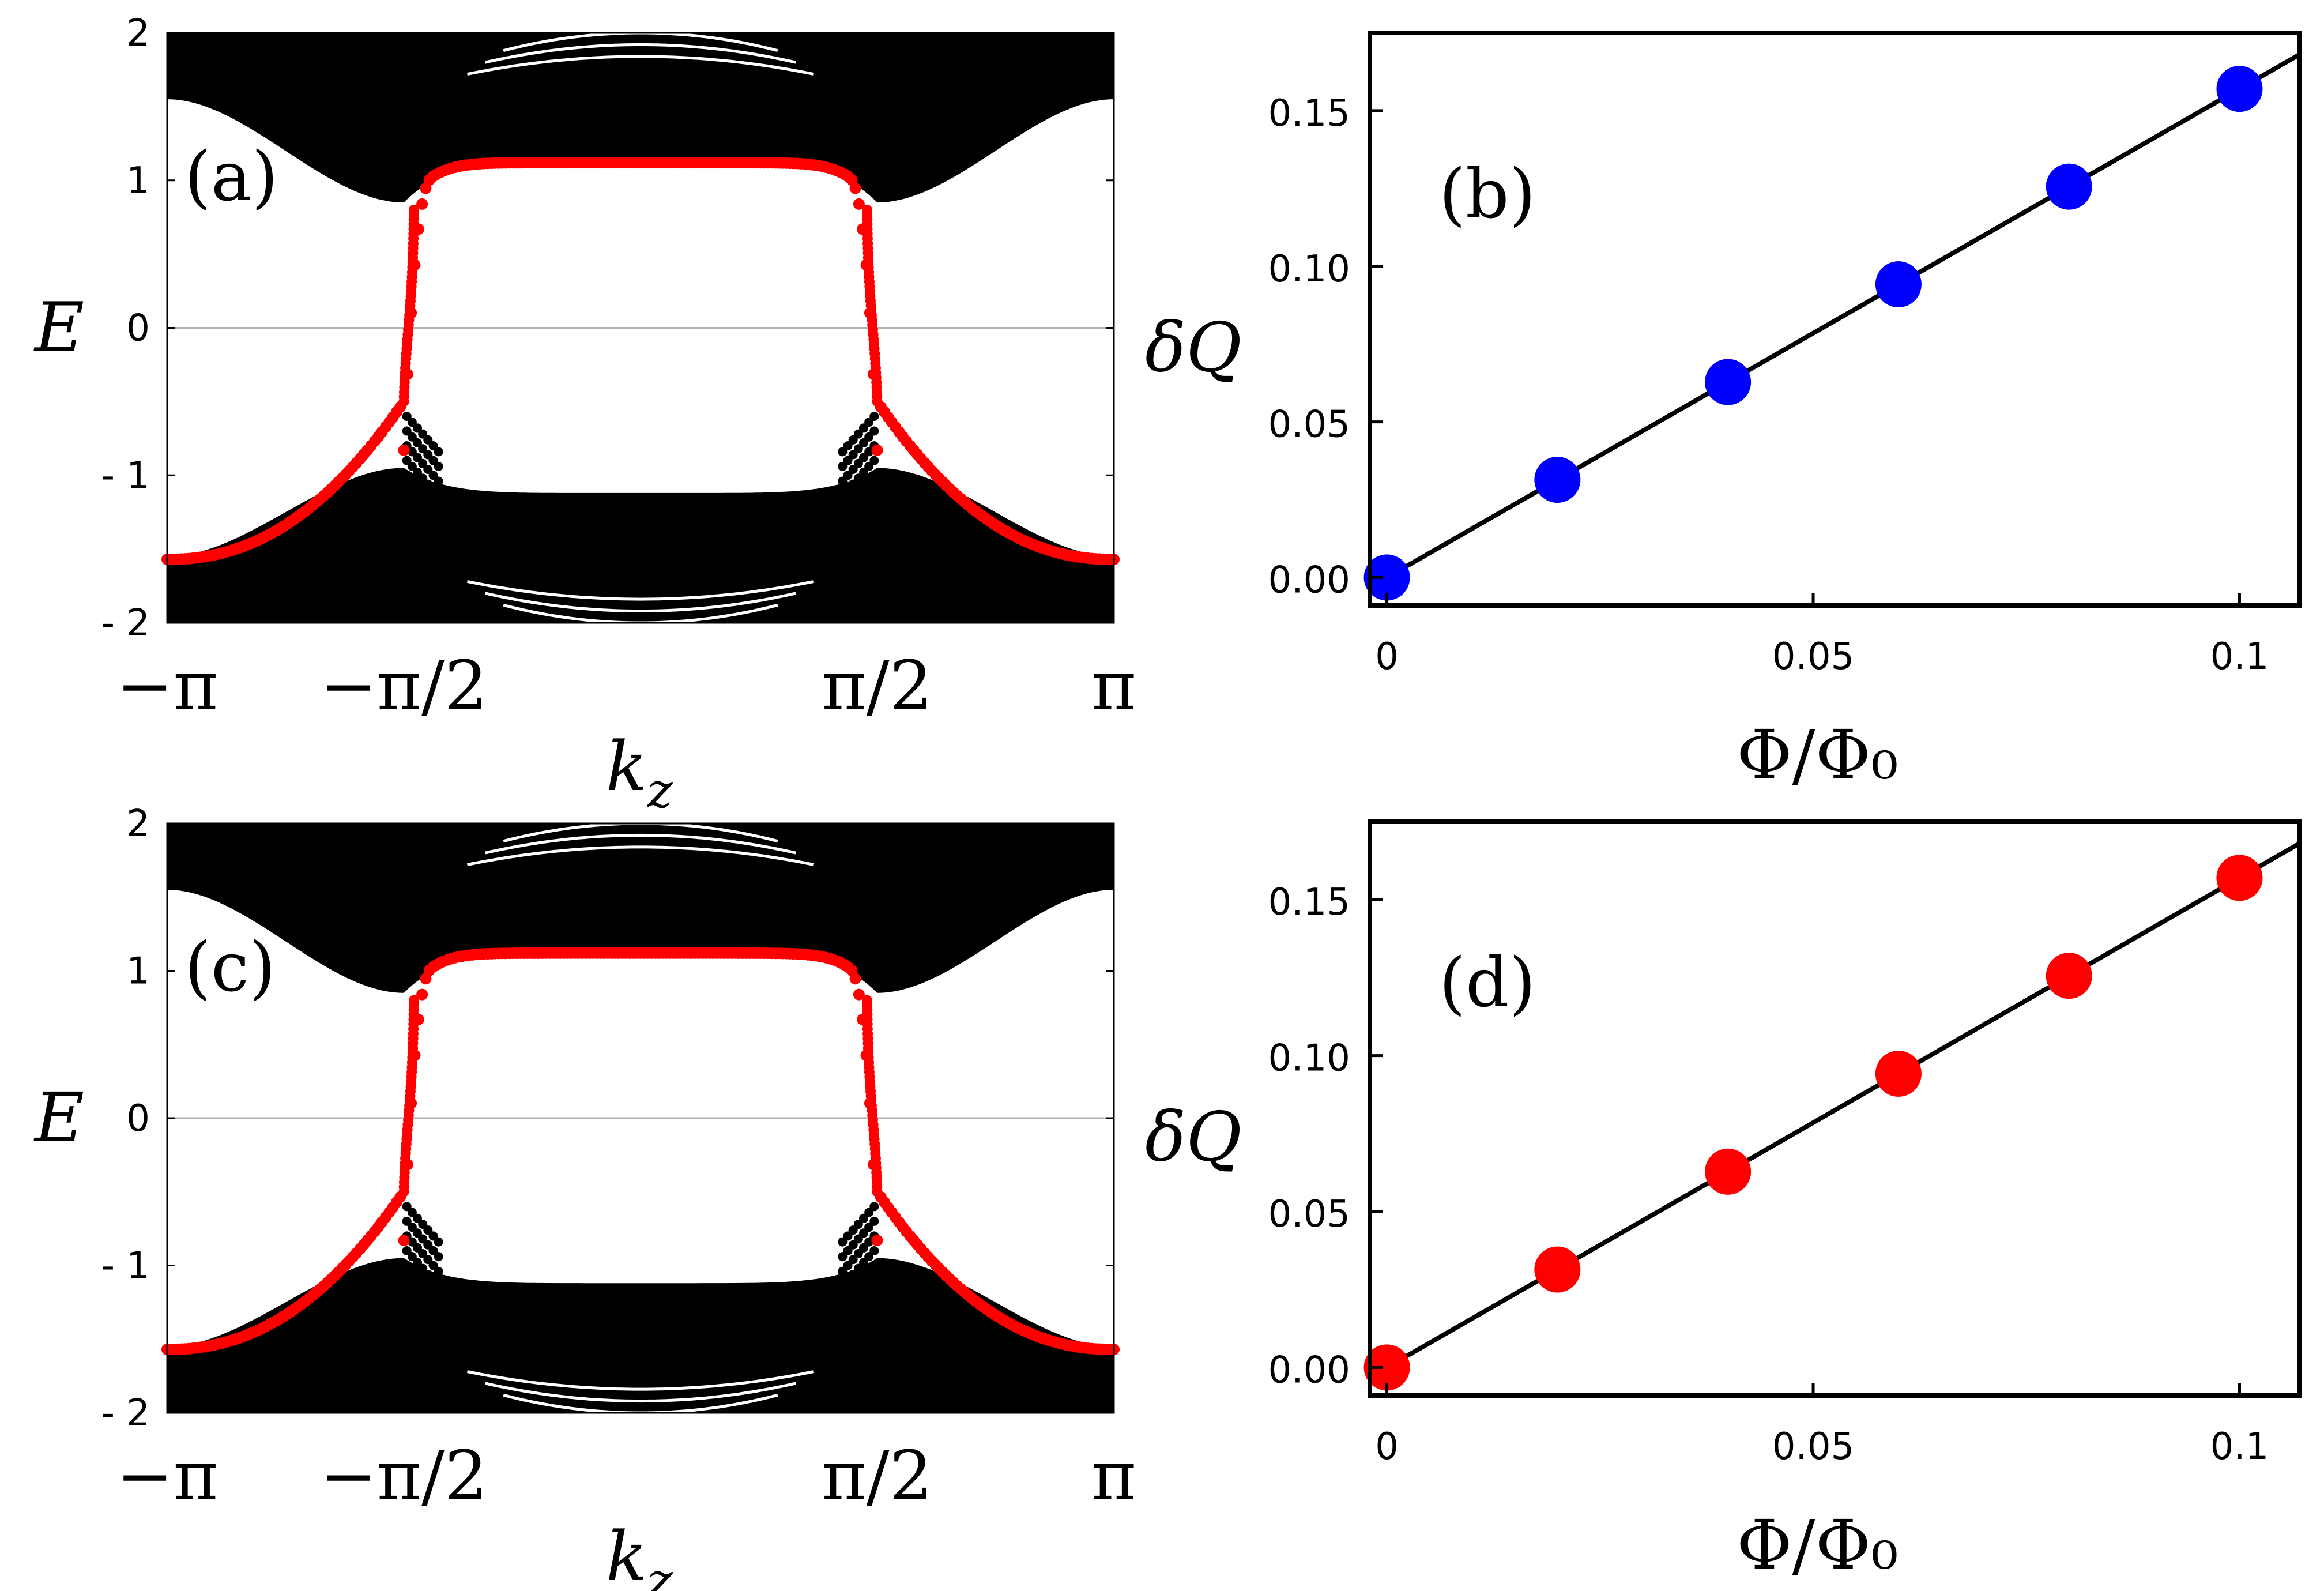  What do you see at coordinates (640, 118) in the screenshot?
I see `conduction-band-region` at bounding box center [640, 118].